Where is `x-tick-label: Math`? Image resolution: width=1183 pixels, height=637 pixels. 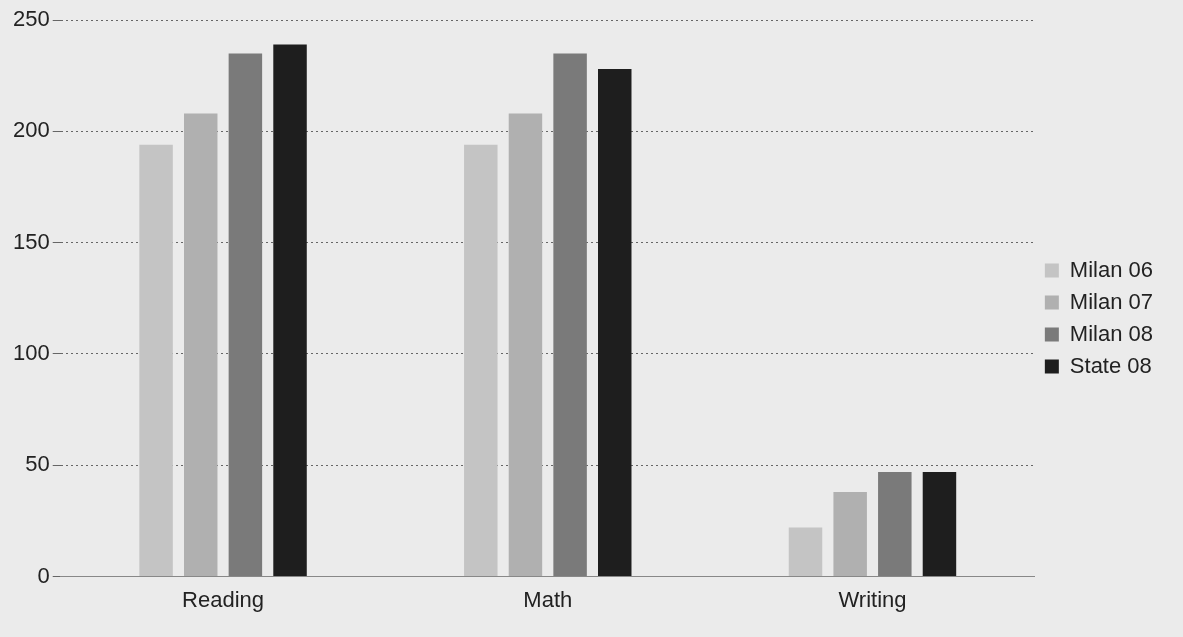 x-tick-label: Math is located at coordinates (548, 599).